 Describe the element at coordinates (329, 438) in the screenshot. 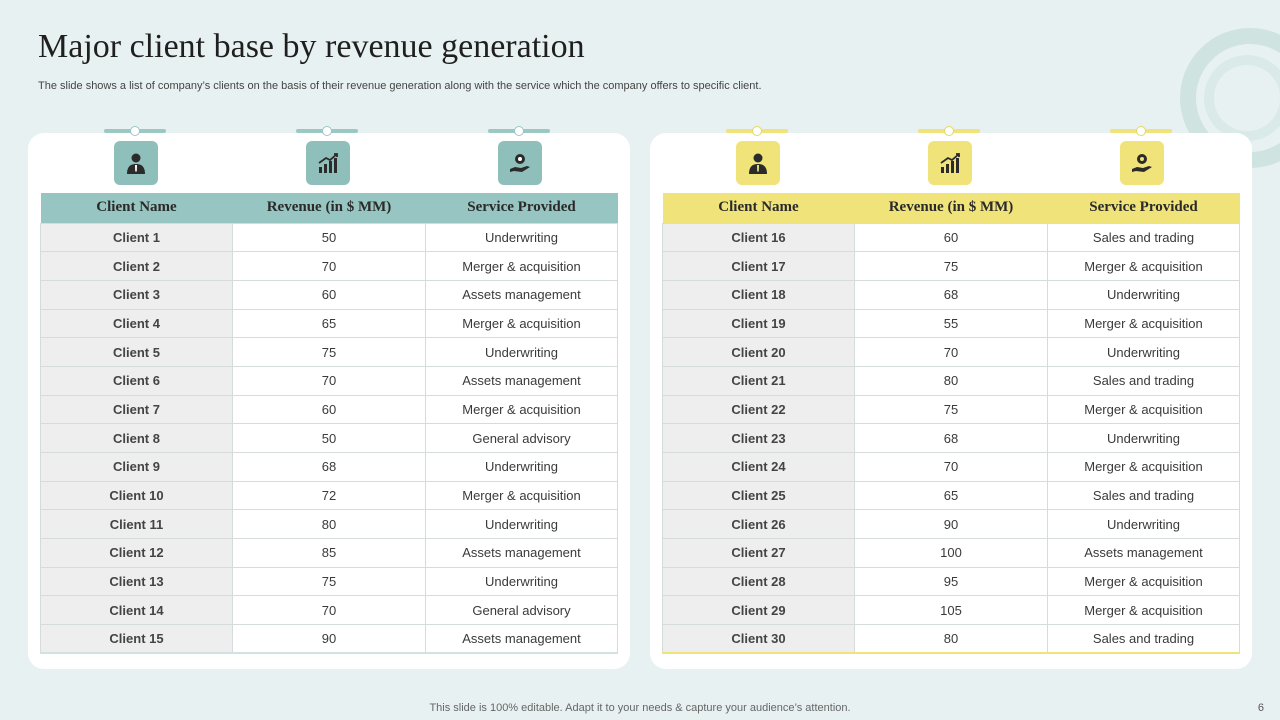

I see `table-row: Client 8 50 General advisory` at that location.